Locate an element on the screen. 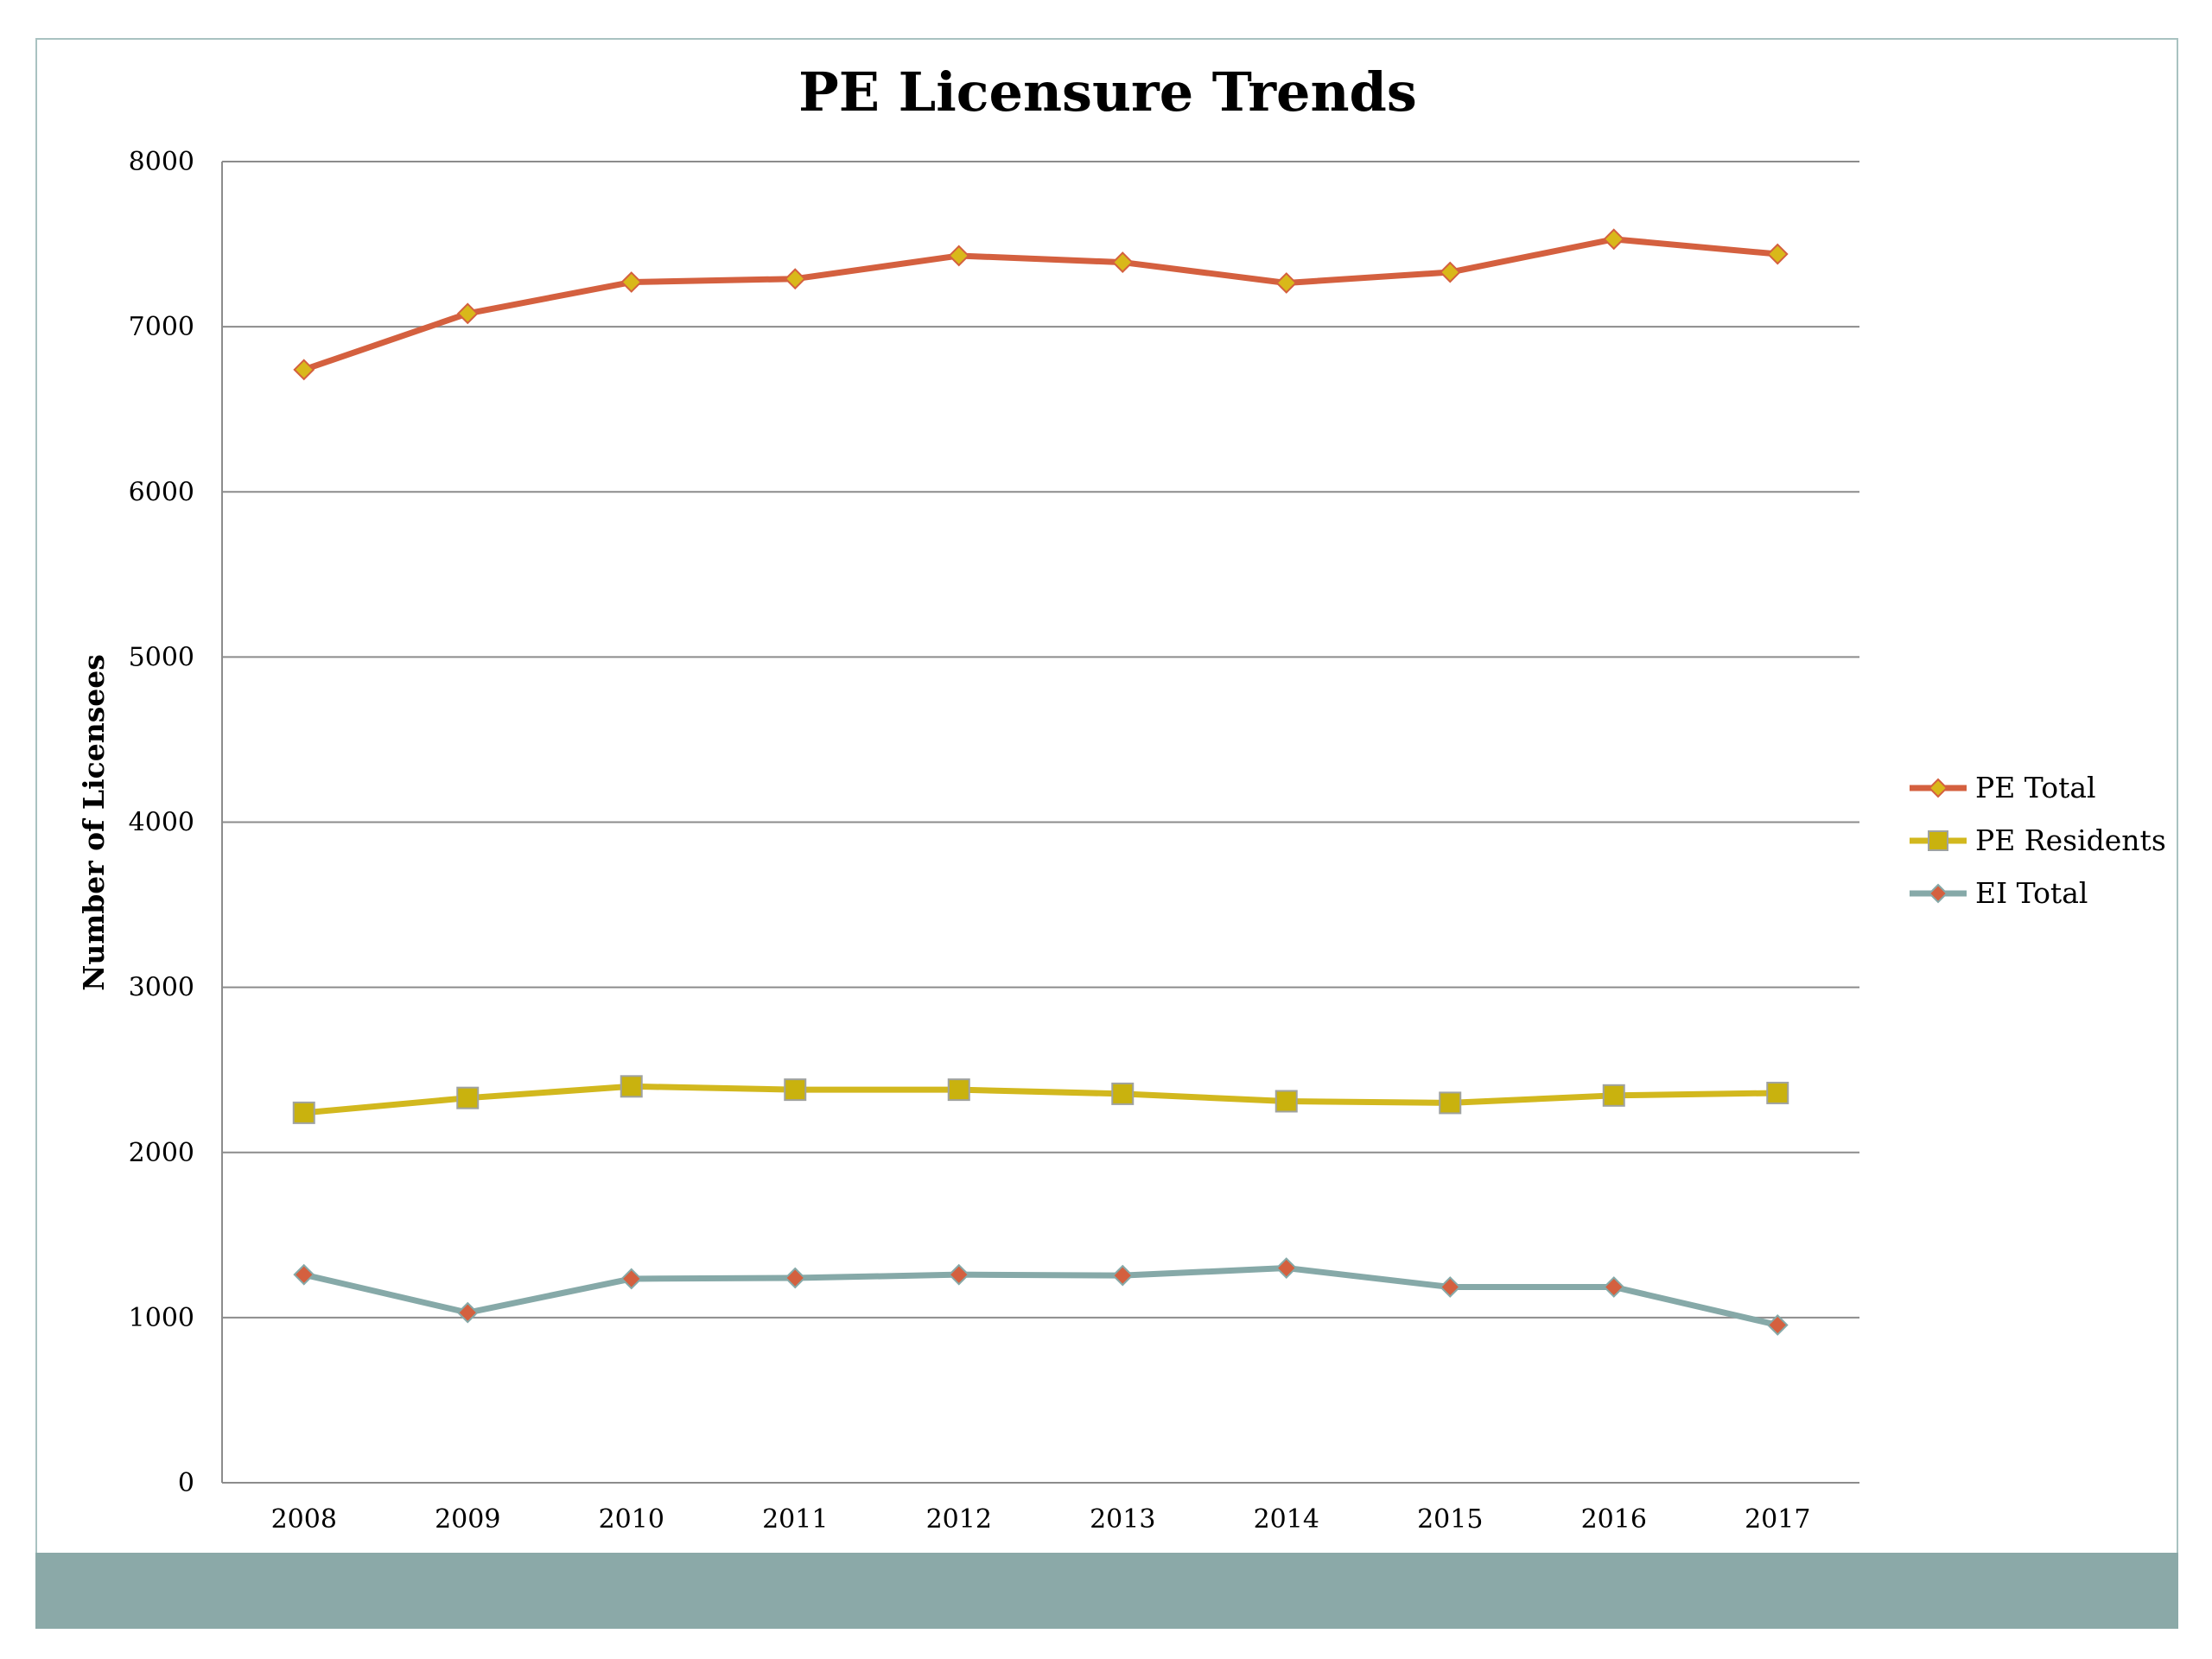  x-tick-label: 2010 is located at coordinates (631, 1519).